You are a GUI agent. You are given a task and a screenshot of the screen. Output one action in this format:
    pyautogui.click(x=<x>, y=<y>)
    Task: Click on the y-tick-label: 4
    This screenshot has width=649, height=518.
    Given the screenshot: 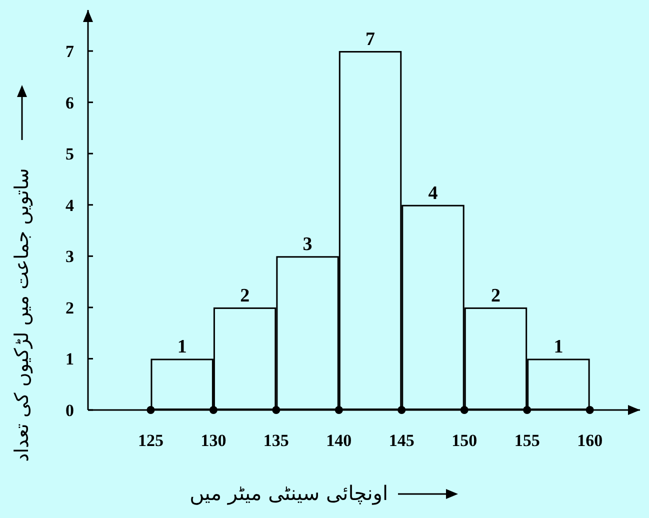 What is the action you would take?
    pyautogui.click(x=70, y=205)
    